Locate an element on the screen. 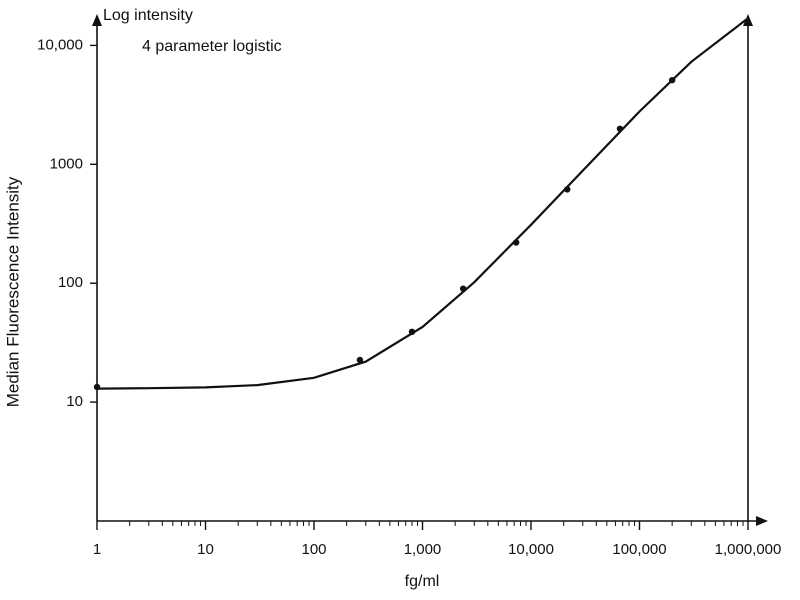 This screenshot has width=800, height=600. x-tick-label: 10,000 is located at coordinates (531, 549).